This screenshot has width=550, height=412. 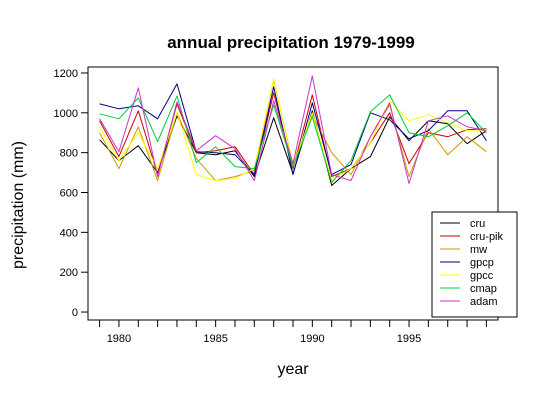 What do you see at coordinates (409, 339) in the screenshot?
I see `x-tick-label: 1995` at bounding box center [409, 339].